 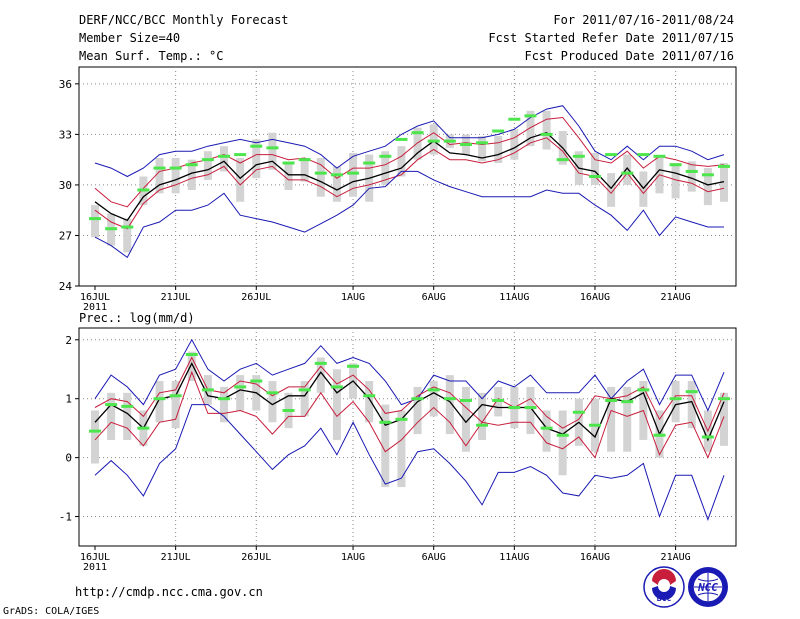 I want to click on precipitation-ens-lower-line, so click(x=409, y=414).